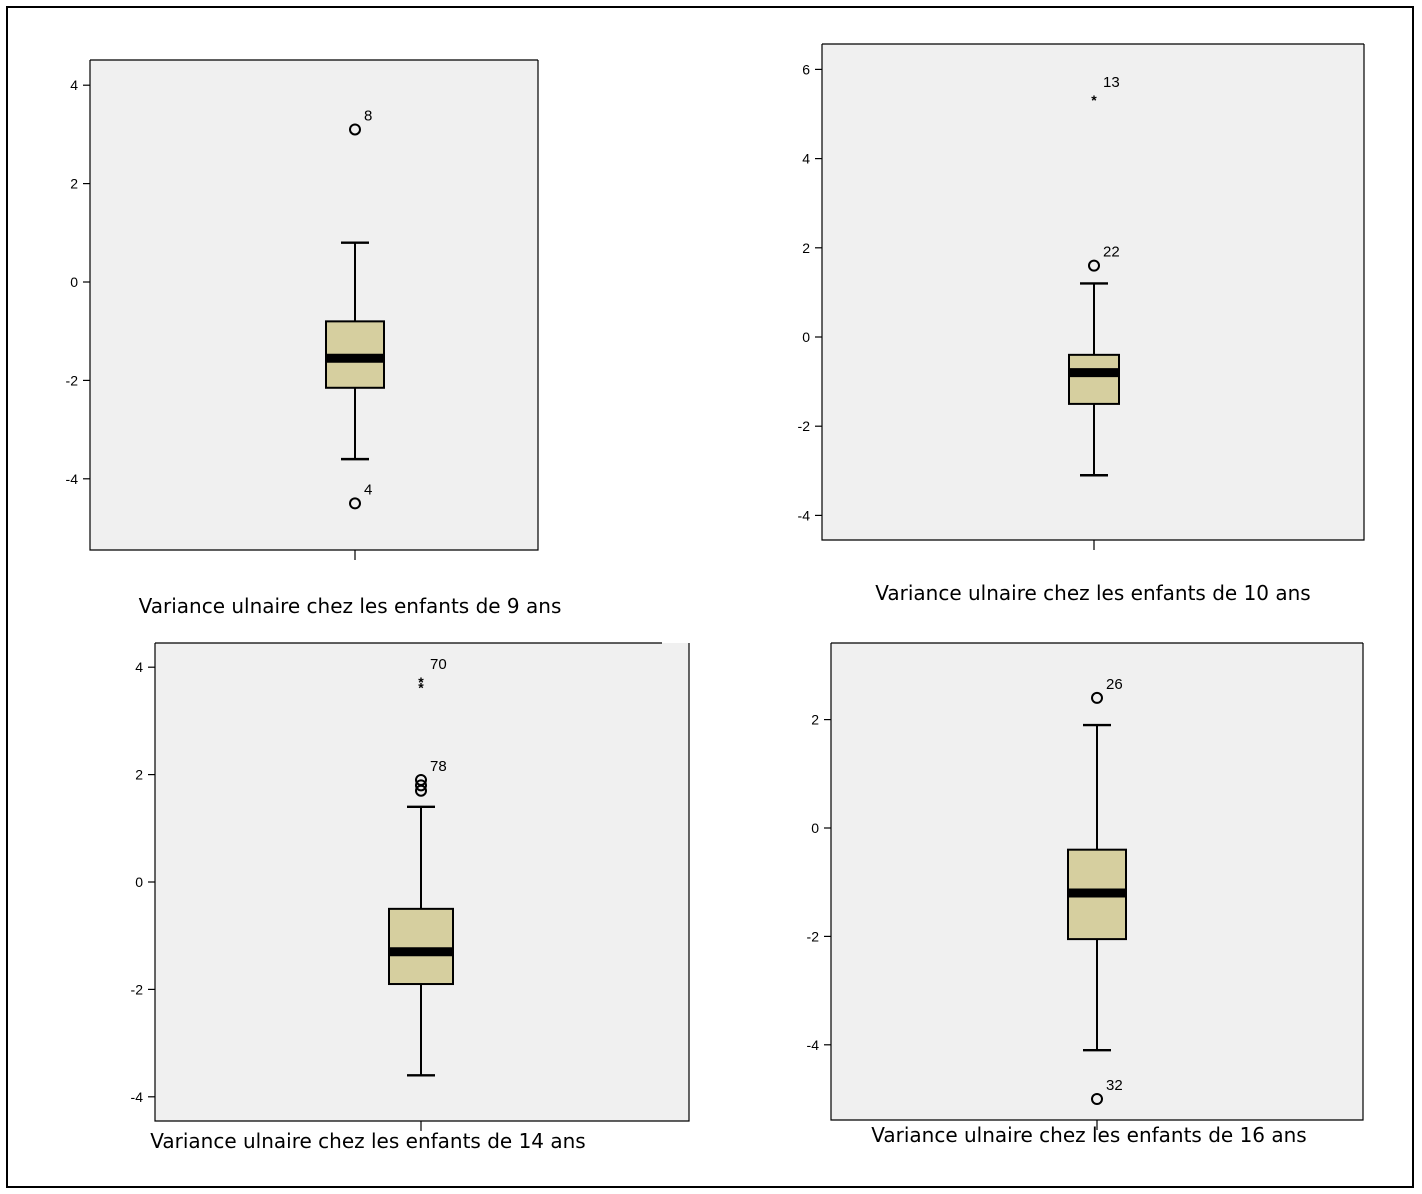  Describe the element at coordinates (1114, 1085) in the screenshot. I see `outlier-label: 32` at that location.